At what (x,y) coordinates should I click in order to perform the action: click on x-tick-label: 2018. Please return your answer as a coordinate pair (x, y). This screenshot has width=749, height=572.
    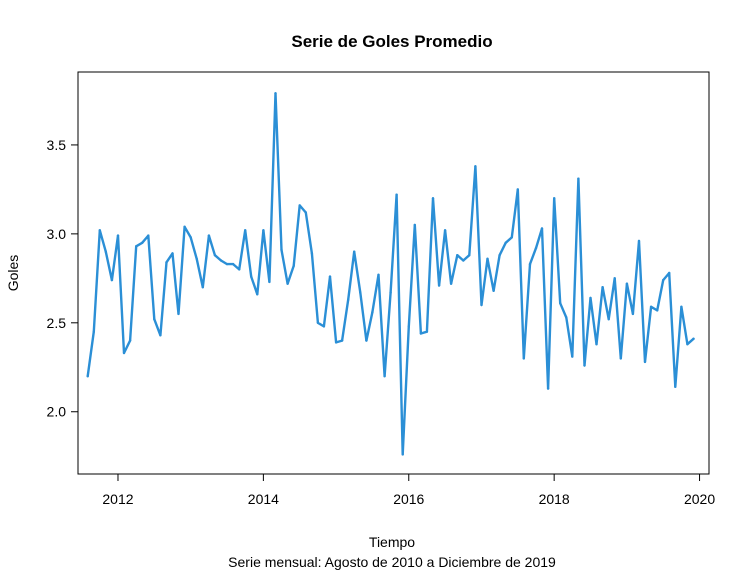
    Looking at the image, I should click on (554, 499).